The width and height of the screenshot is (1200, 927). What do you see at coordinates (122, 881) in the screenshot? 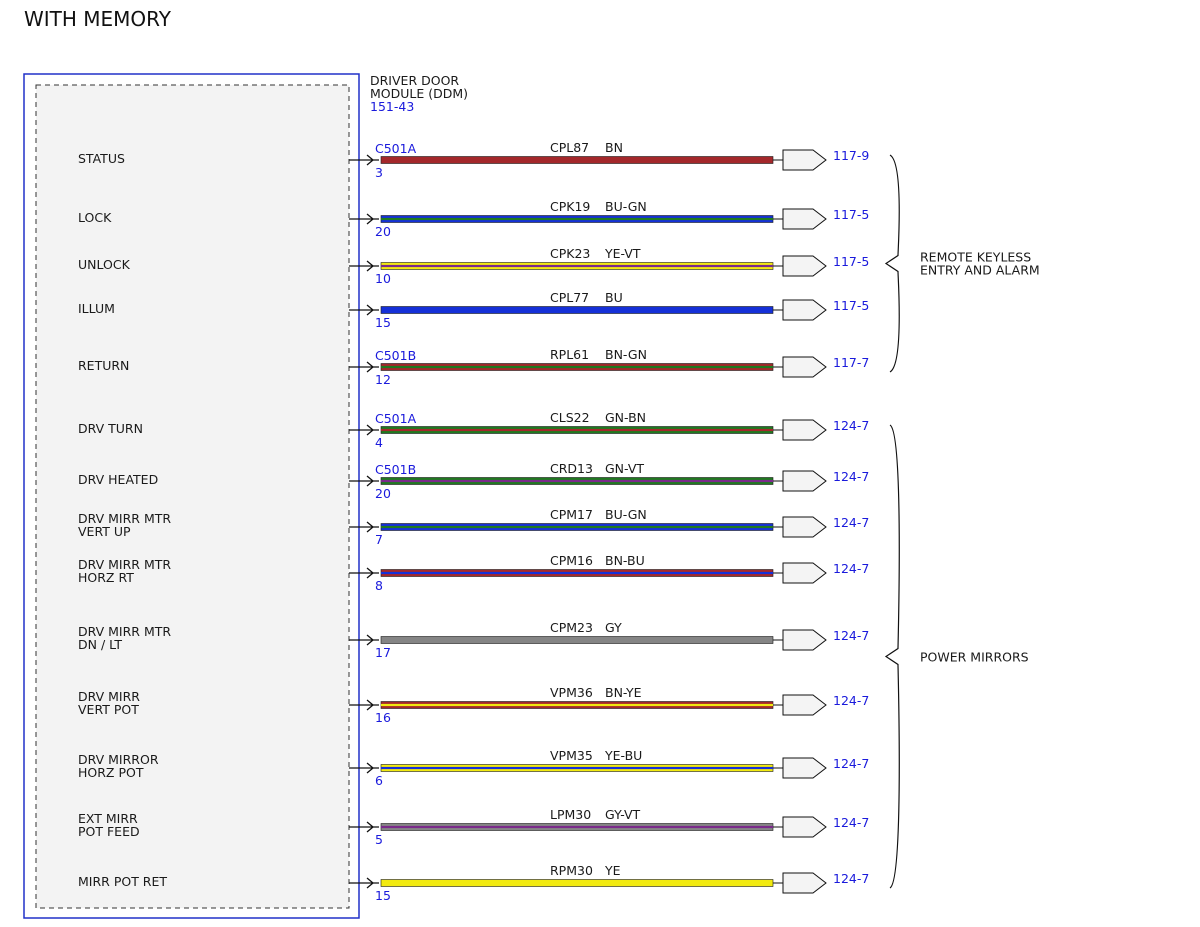
I see `signal-label: MIRR POT RET` at bounding box center [122, 881].